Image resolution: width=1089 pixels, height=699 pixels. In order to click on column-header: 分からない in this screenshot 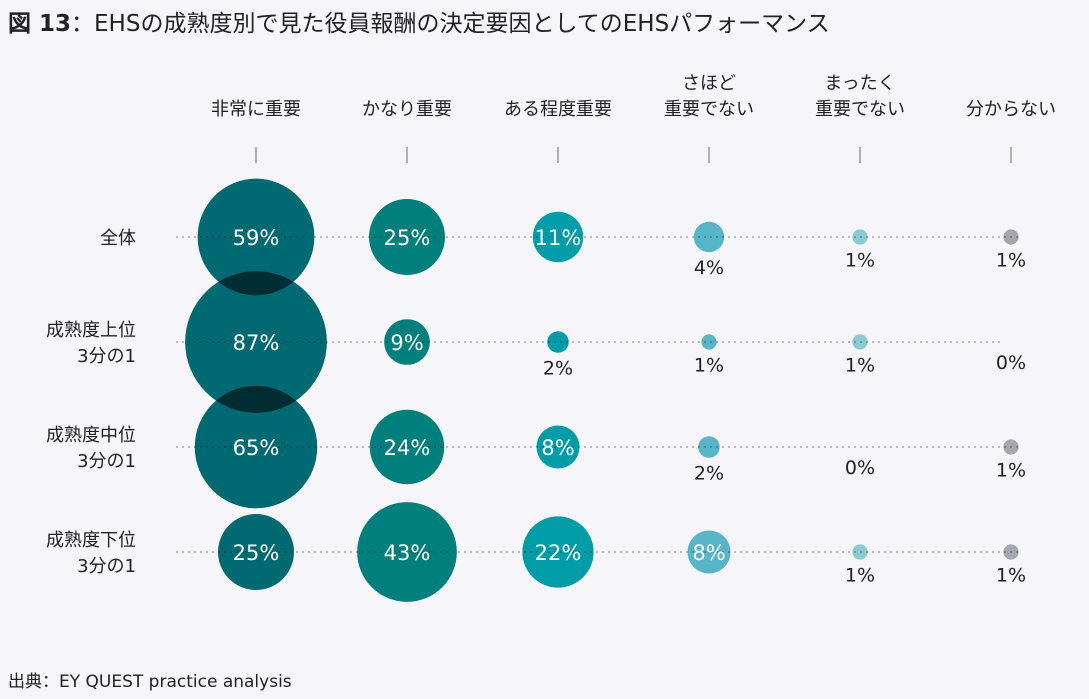, I will do `click(1011, 109)`.